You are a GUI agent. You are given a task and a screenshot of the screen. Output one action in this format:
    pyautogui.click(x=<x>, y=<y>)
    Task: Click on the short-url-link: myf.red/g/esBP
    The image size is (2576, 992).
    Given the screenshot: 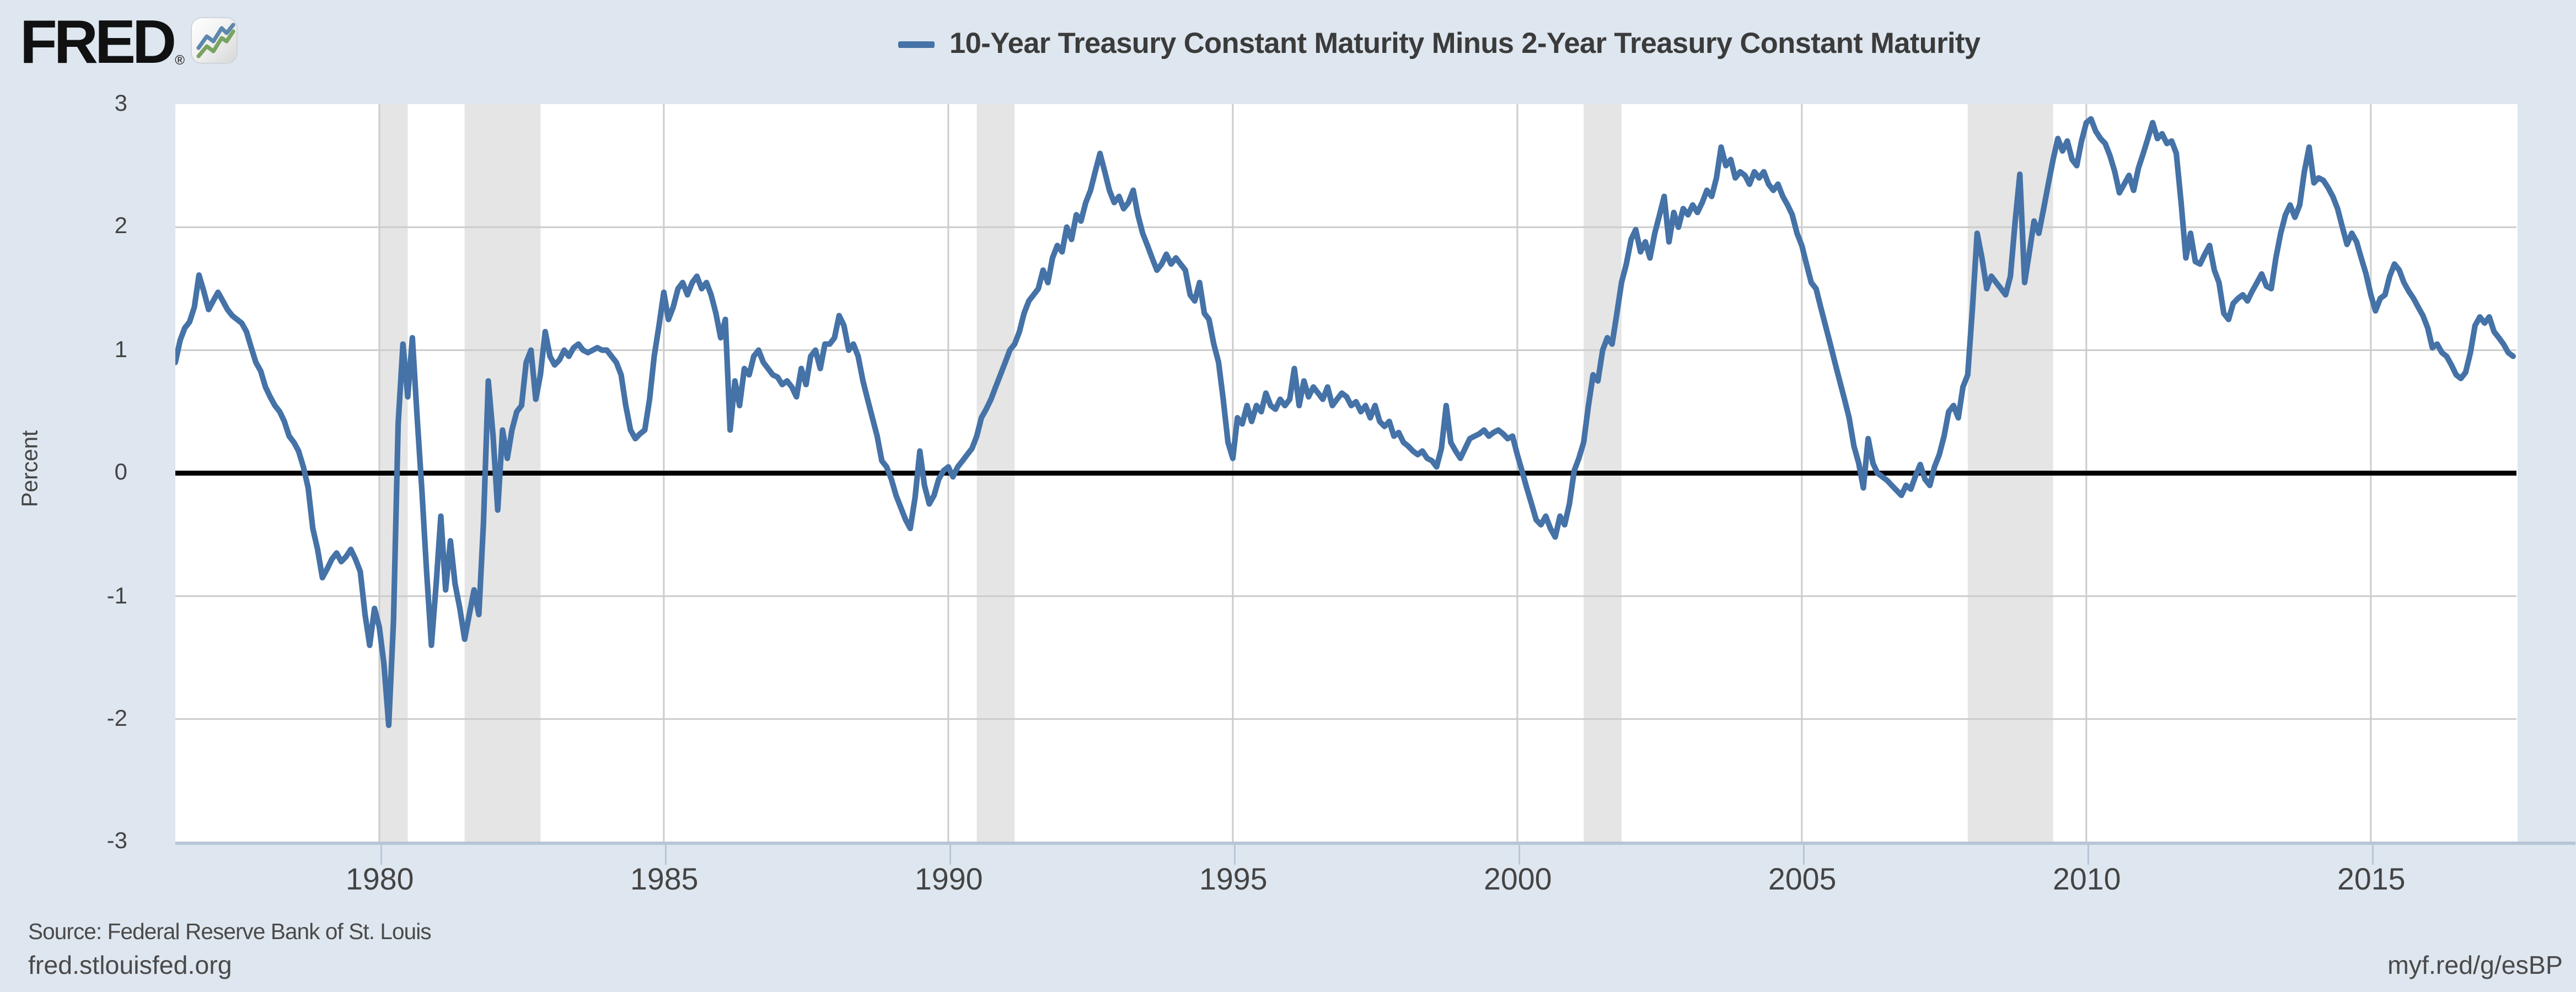 What is the action you would take?
    pyautogui.click(x=2475, y=966)
    